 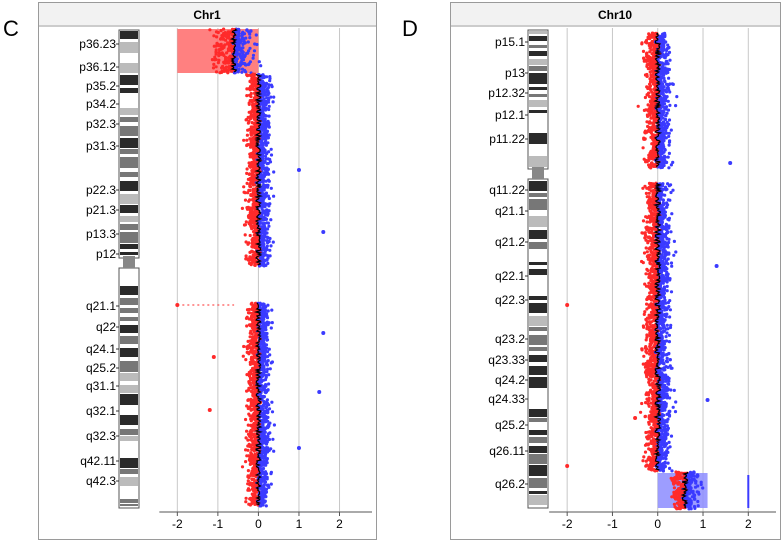 I want to click on band-label: q32.3, so click(x=101, y=436).